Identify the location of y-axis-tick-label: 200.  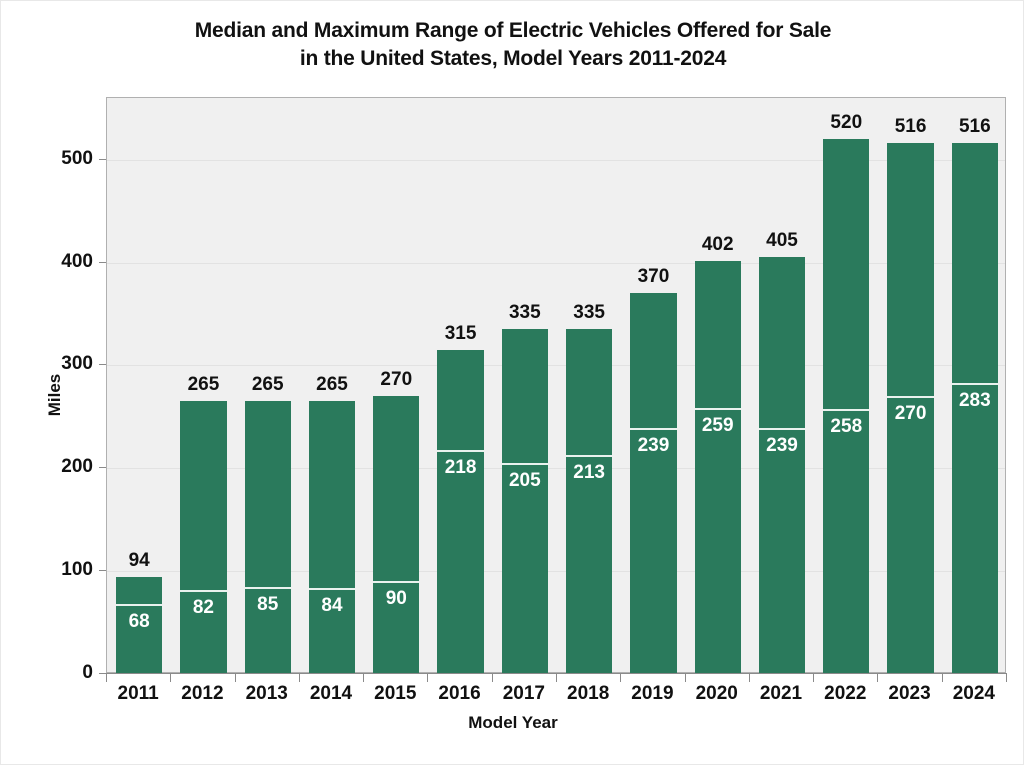
(77, 467).